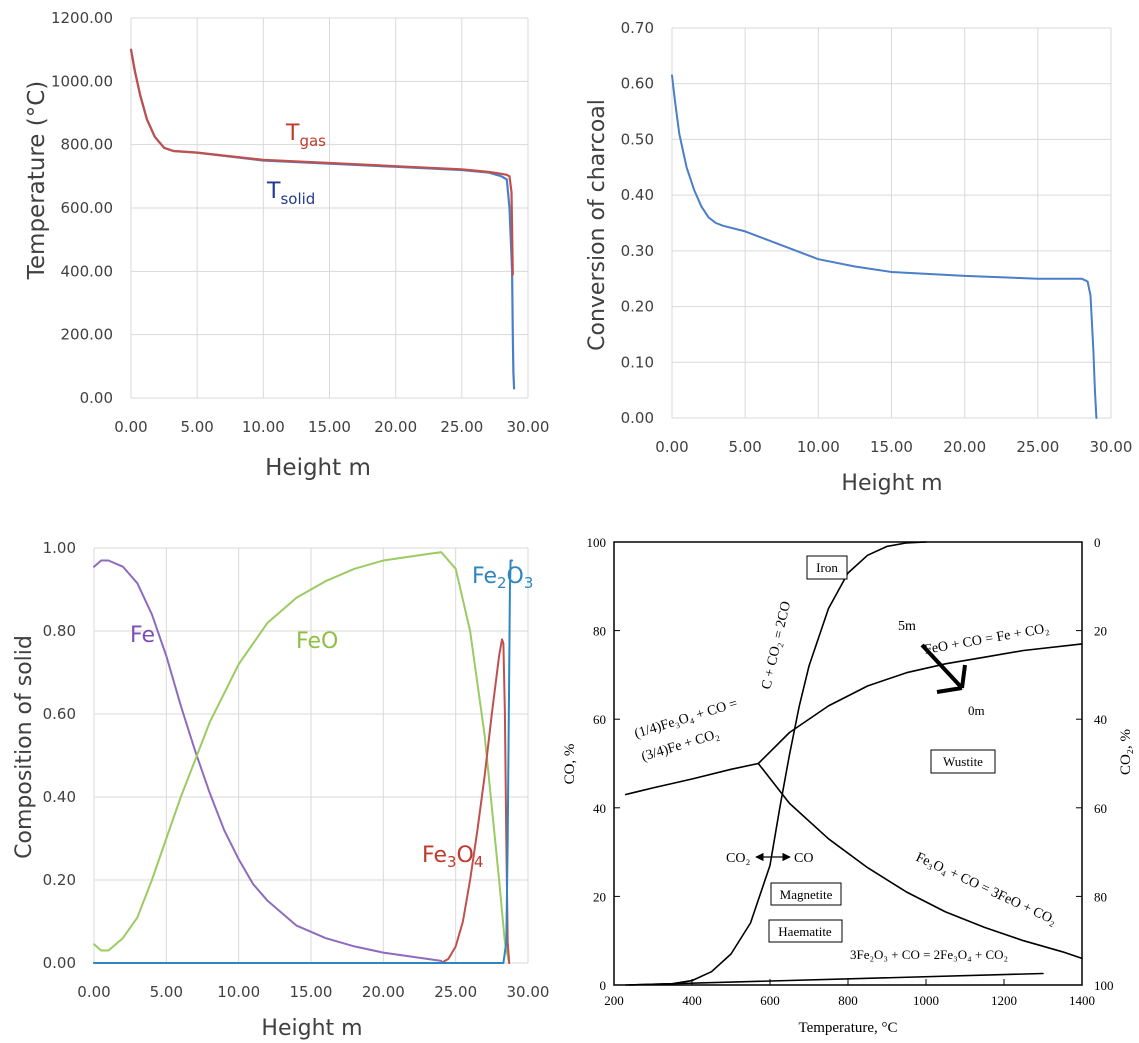 This screenshot has height=1043, width=1139. What do you see at coordinates (1100, 808) in the screenshot?
I see `y2-tick-label: 60` at bounding box center [1100, 808].